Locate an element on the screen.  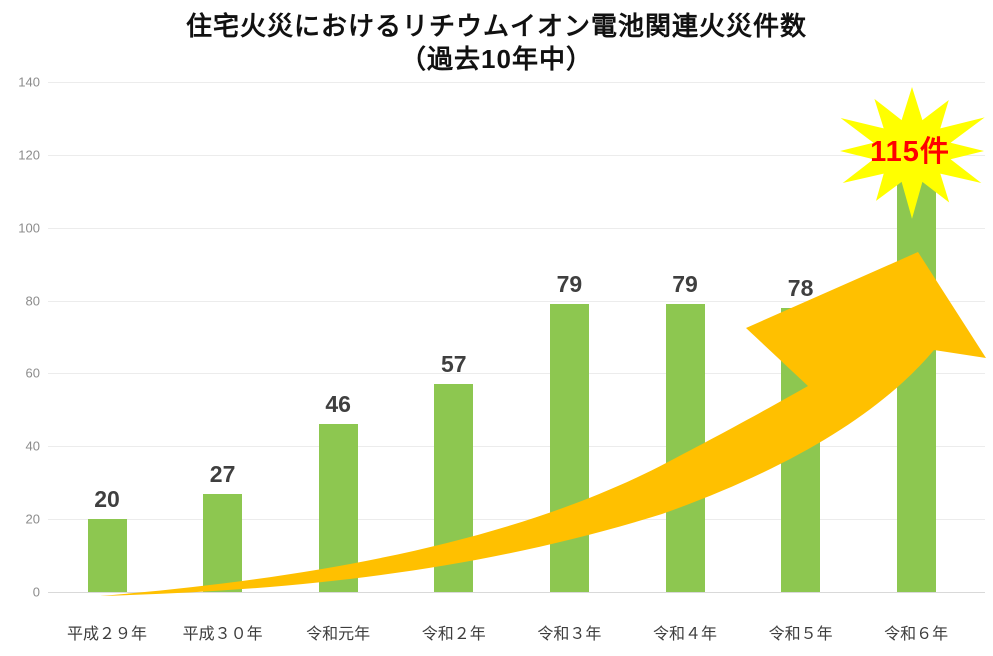
y-axis-tick-label: 140 is located at coordinates (29, 82).